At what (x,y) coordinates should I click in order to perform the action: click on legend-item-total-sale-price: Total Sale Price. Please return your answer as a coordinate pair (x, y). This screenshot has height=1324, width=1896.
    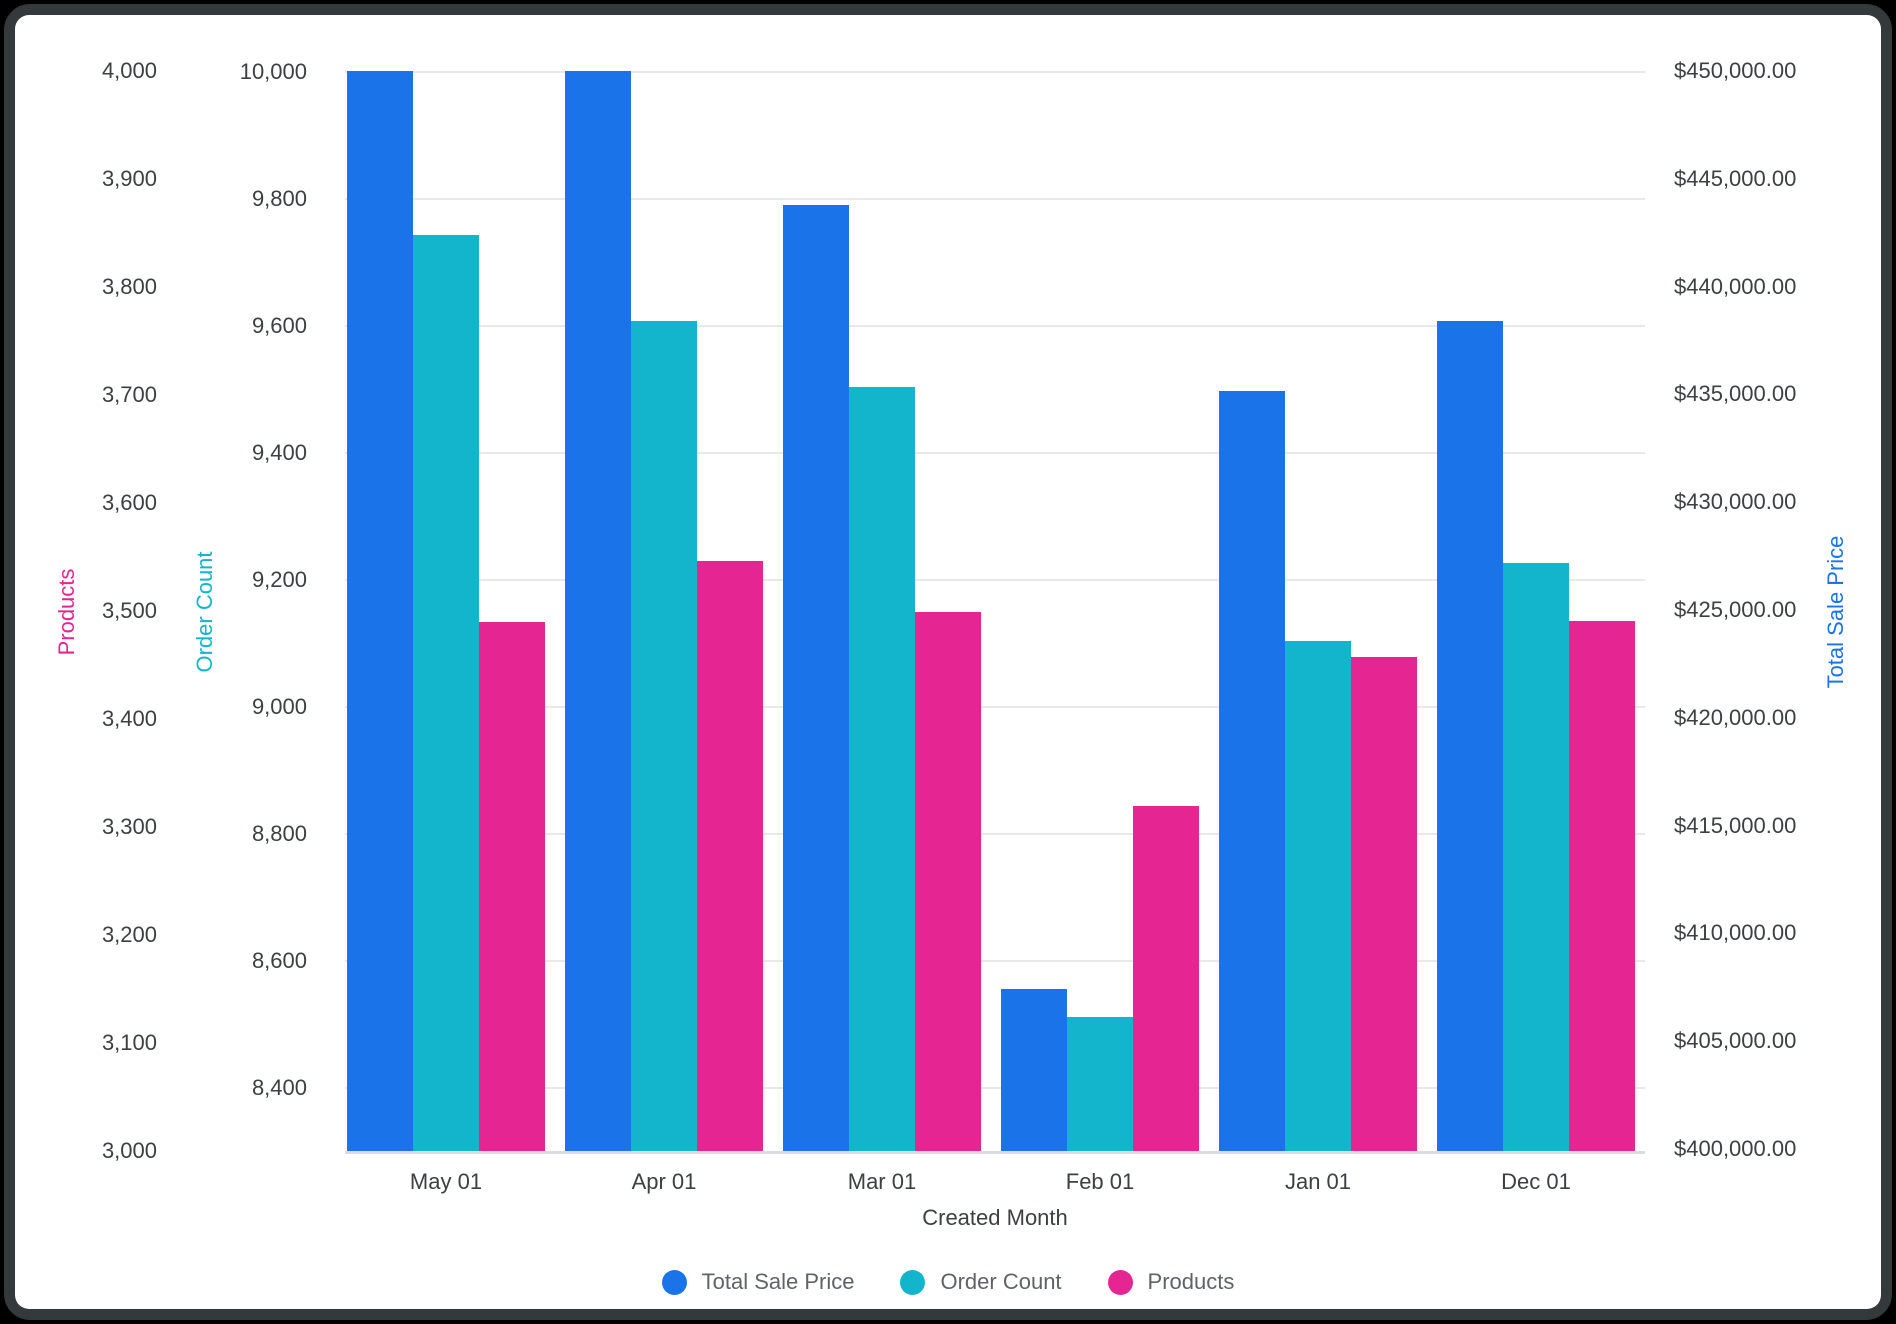
    Looking at the image, I should click on (758, 1282).